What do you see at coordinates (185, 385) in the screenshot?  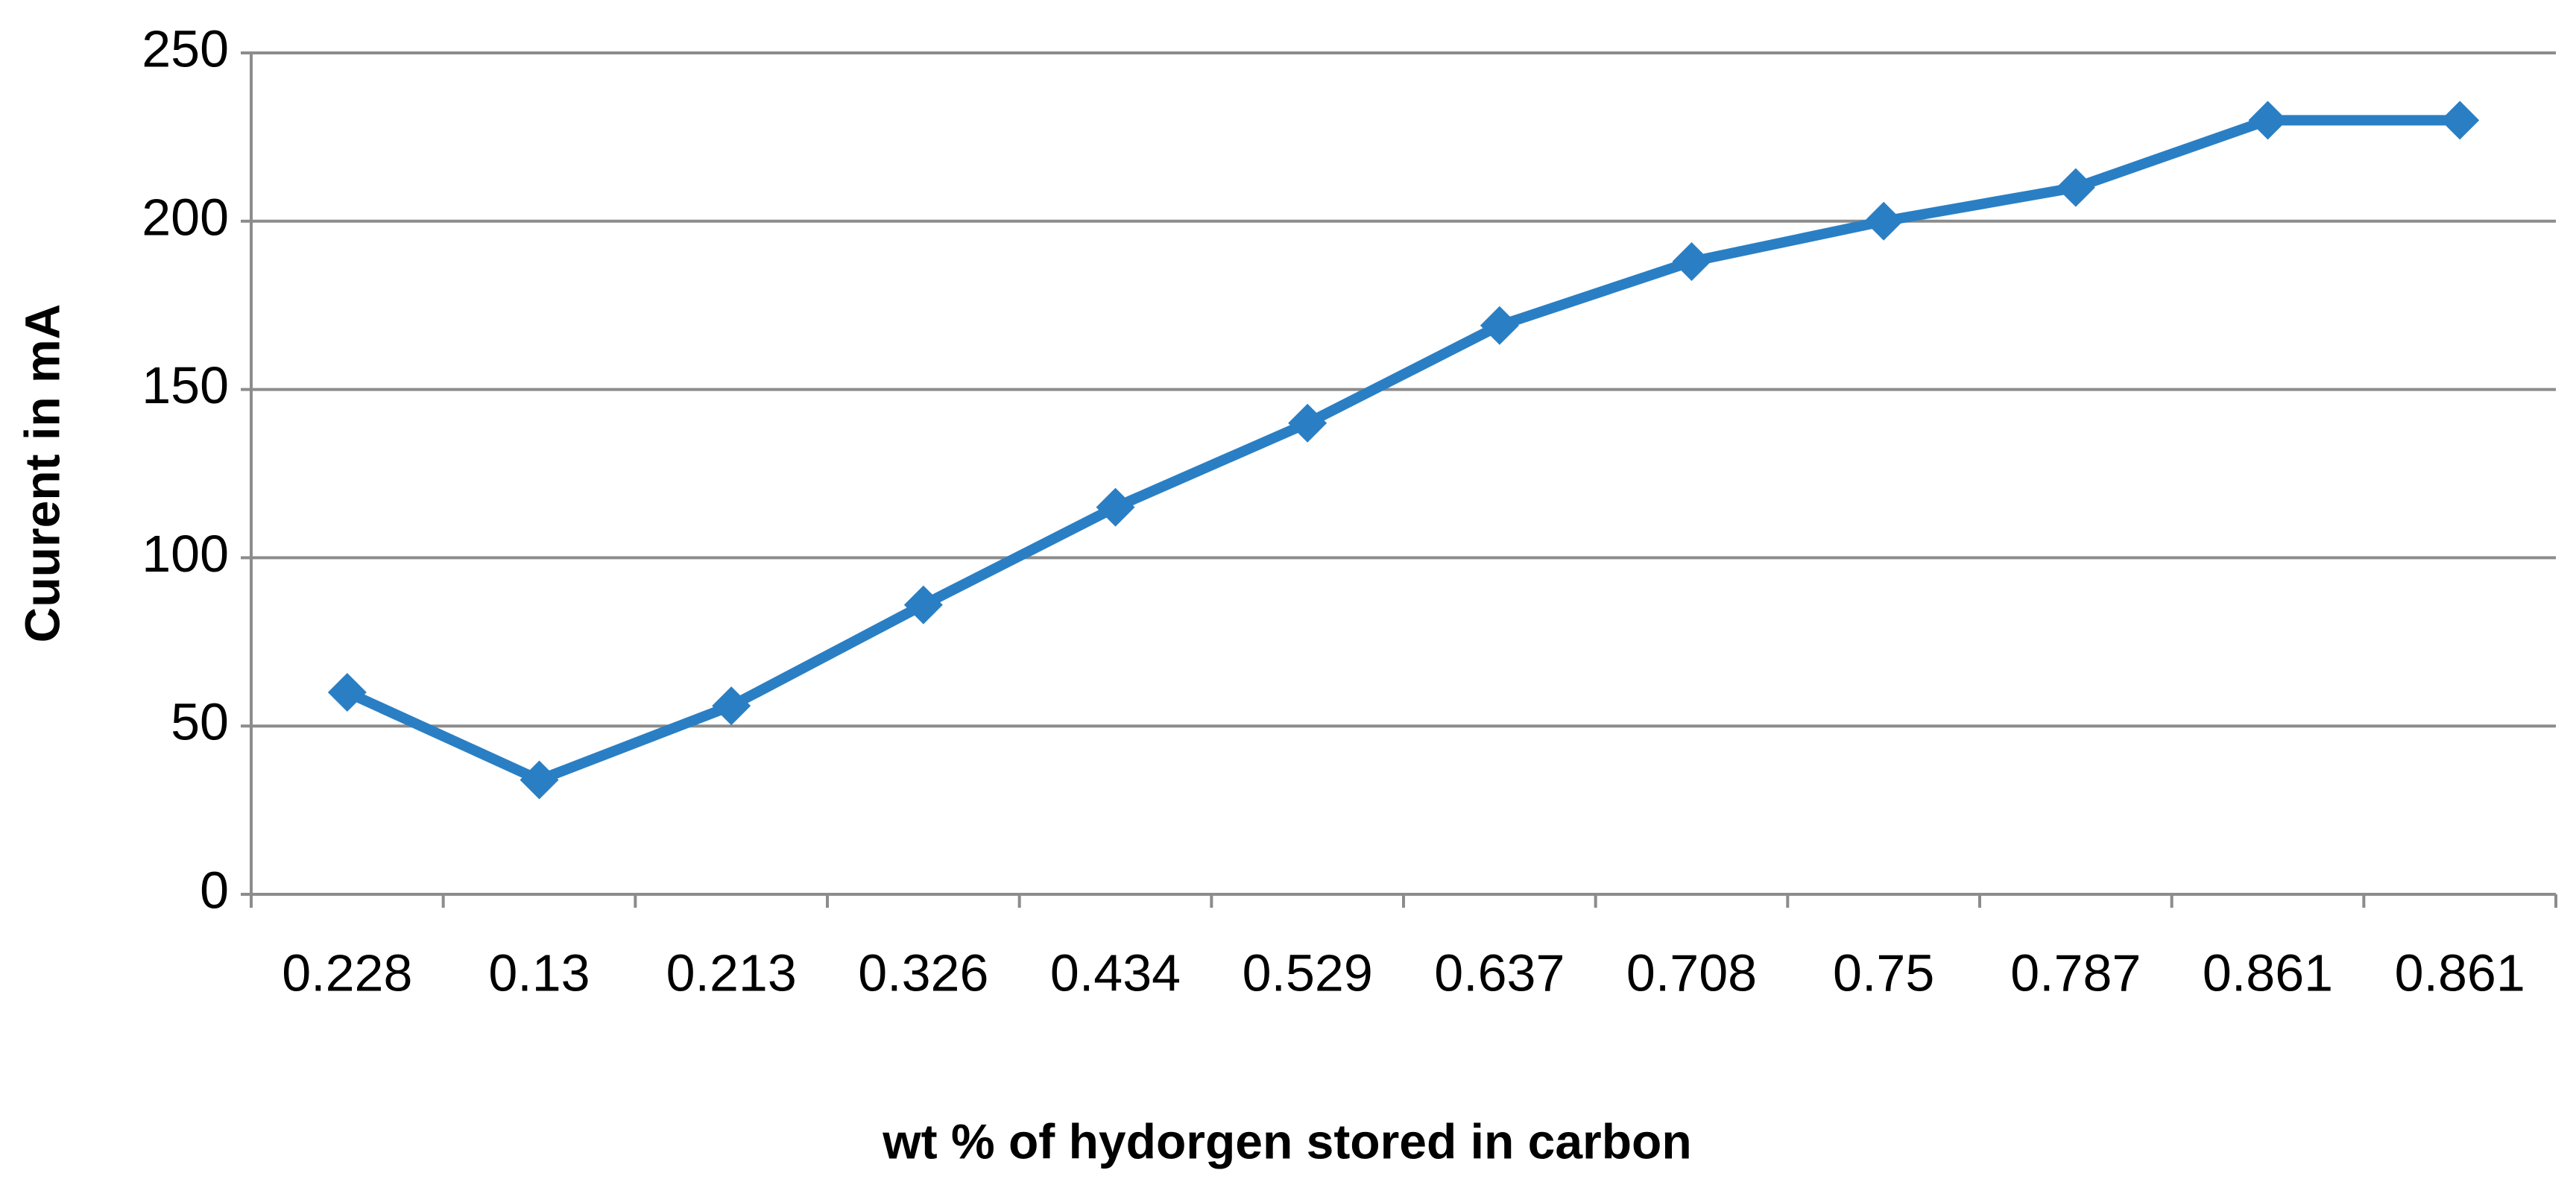 I see `y-tick-label: 150` at bounding box center [185, 385].